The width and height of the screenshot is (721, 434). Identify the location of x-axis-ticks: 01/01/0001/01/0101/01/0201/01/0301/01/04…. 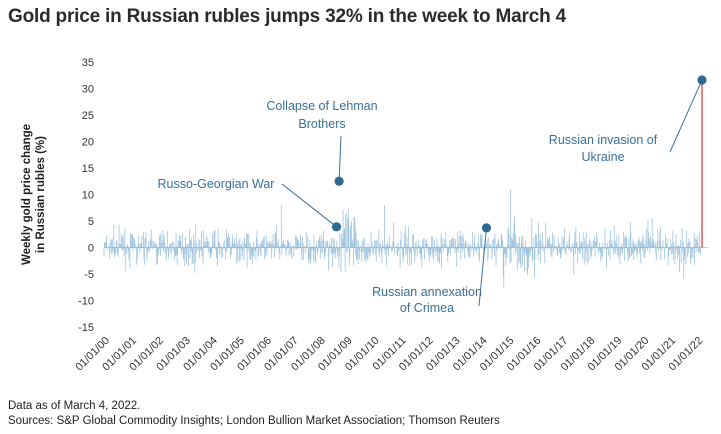
(389, 354).